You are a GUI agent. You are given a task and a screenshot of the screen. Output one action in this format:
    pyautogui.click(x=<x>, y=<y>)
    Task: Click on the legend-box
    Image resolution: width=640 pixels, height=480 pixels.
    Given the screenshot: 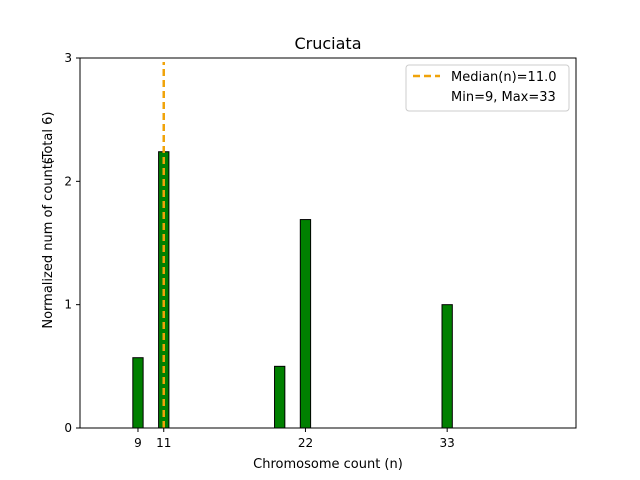 What is the action you would take?
    pyautogui.click(x=487, y=88)
    